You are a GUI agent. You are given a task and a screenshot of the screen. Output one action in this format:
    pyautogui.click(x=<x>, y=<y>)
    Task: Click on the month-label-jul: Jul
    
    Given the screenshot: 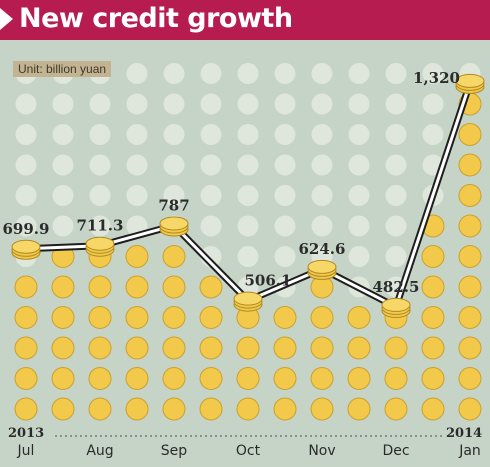 What is the action you would take?
    pyautogui.click(x=26, y=451)
    